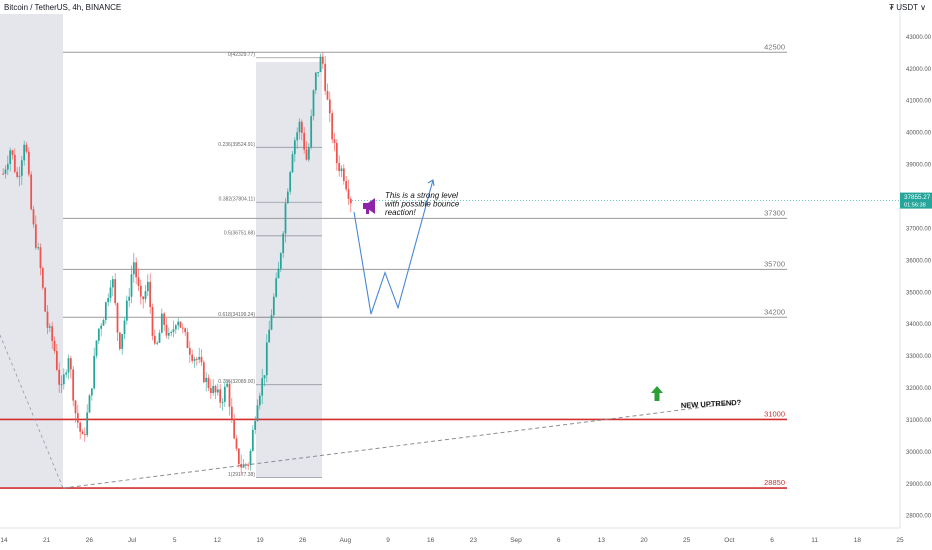  What do you see at coordinates (919, 453) in the screenshot?
I see `y-tick-label: 30000.00` at bounding box center [919, 453].